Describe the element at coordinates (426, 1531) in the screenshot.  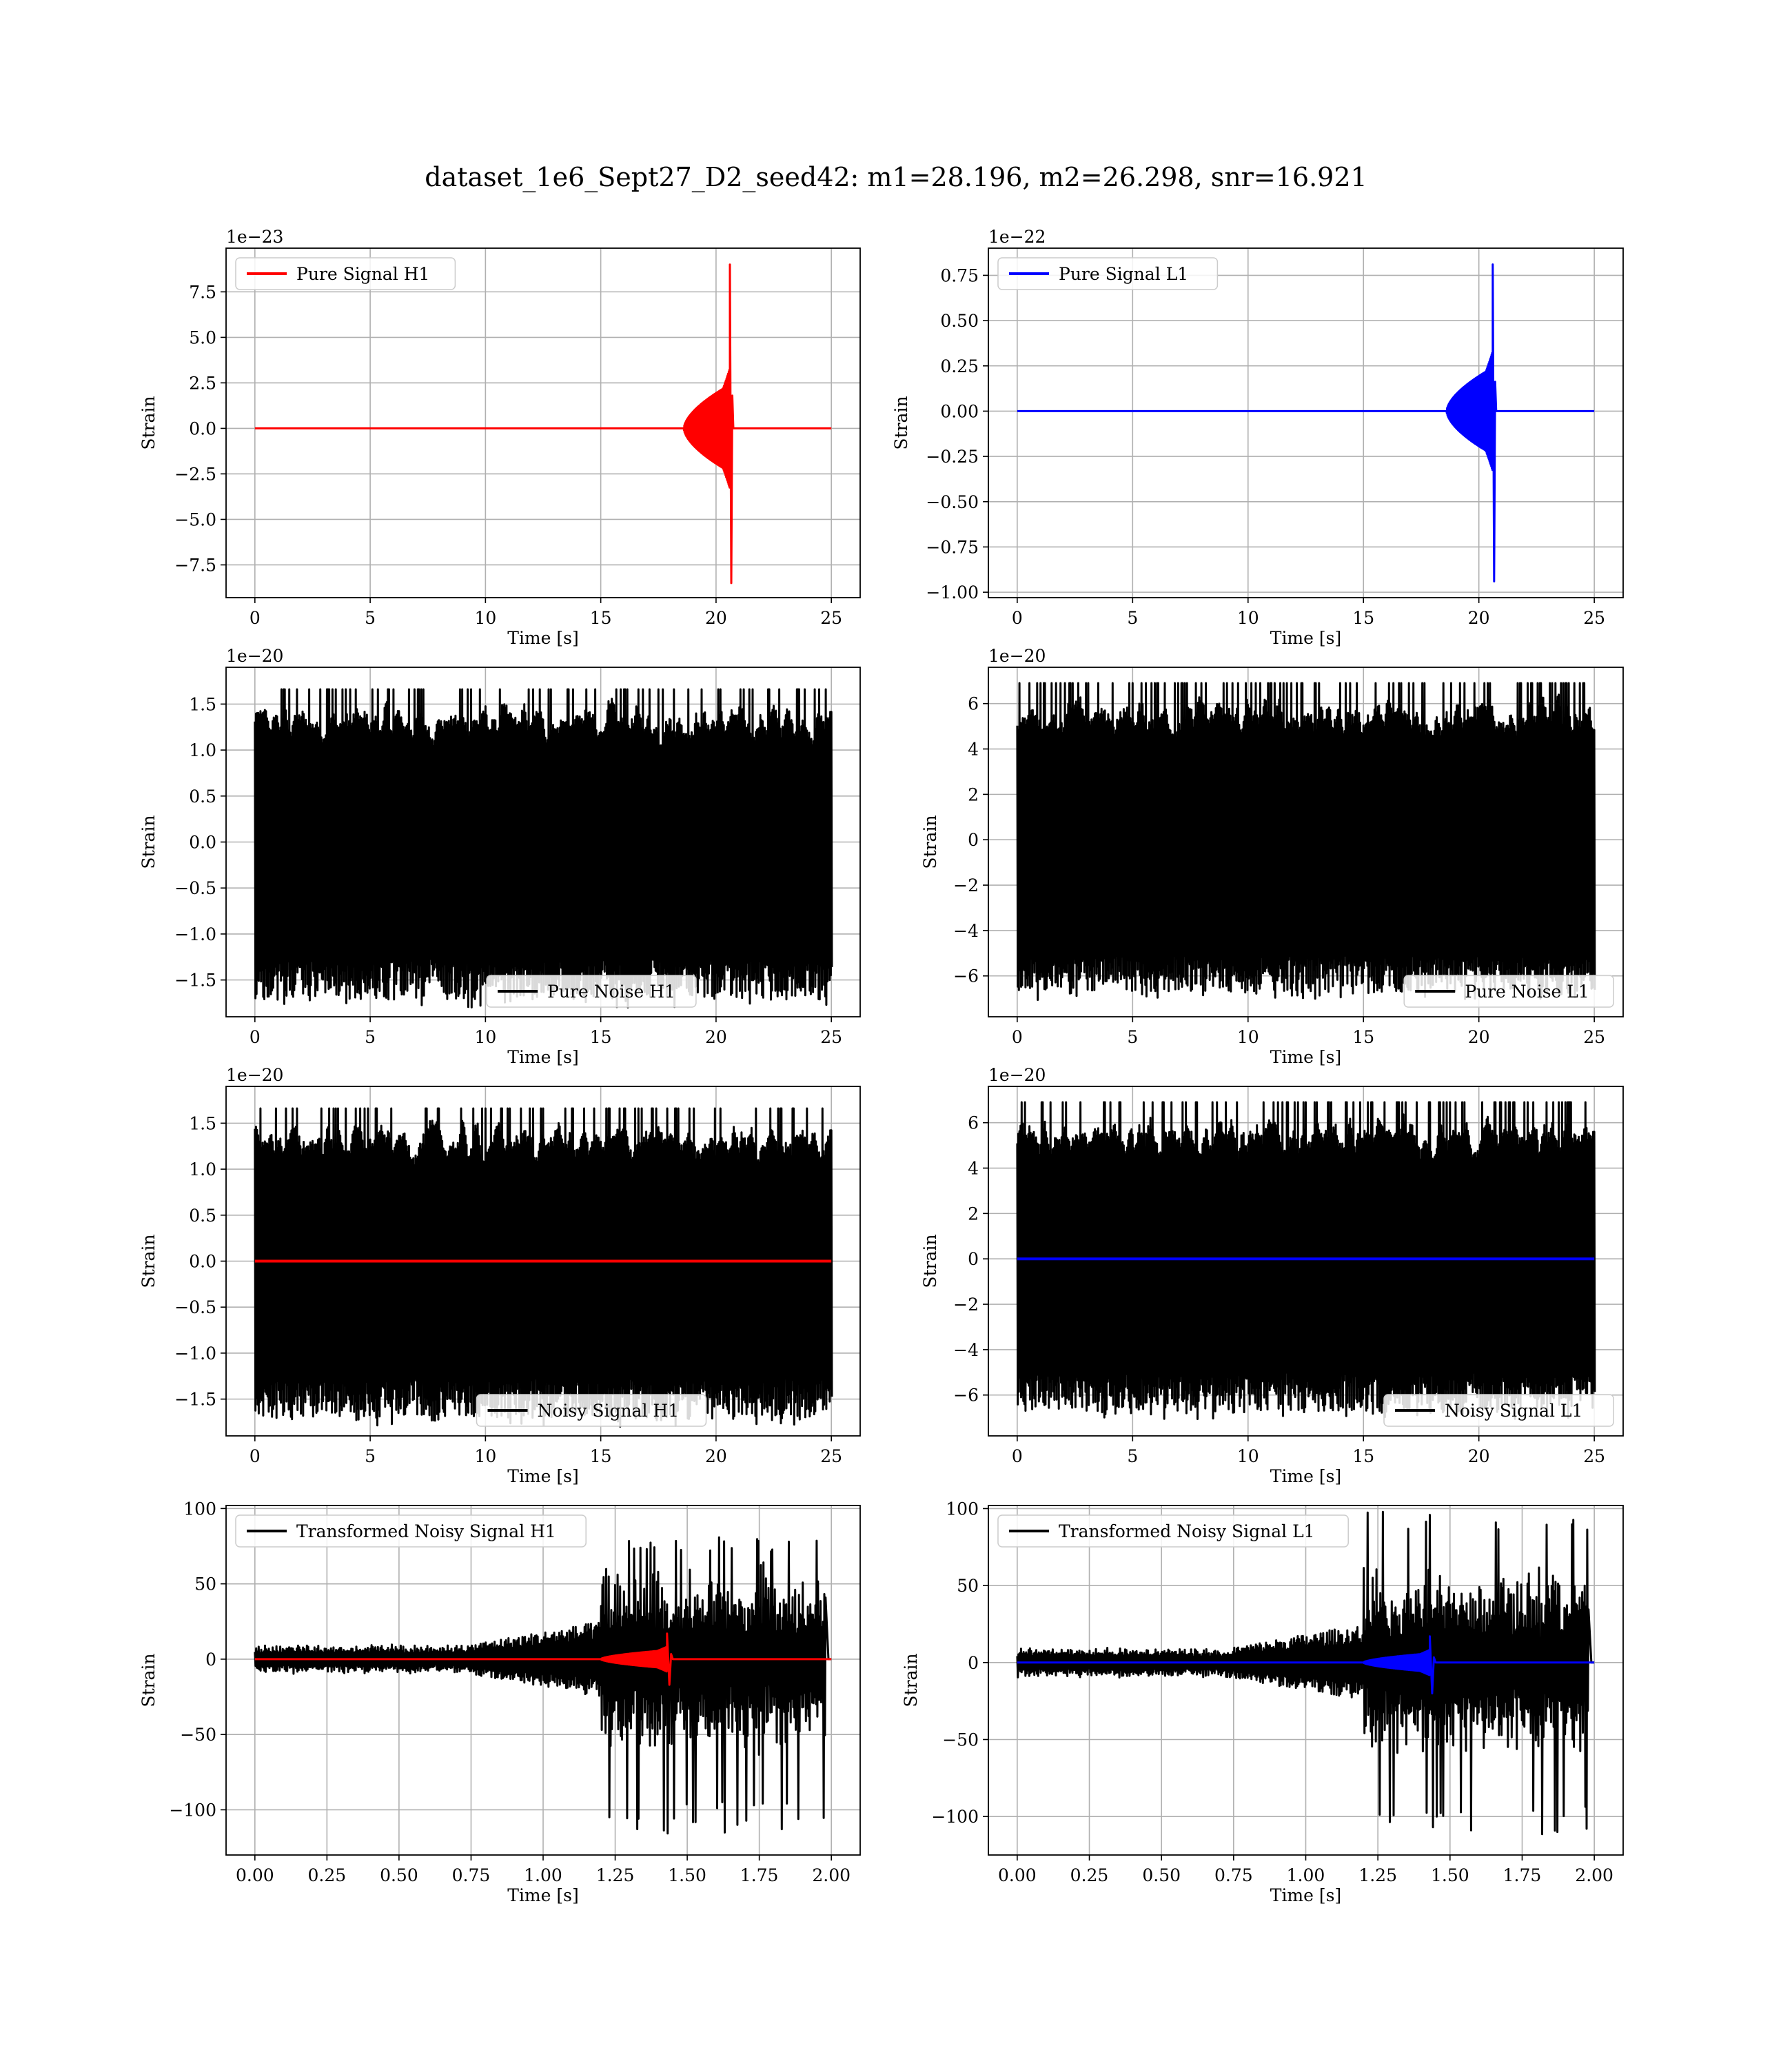
I see `legend-label: Transformed Noisy Signal H1` at that location.